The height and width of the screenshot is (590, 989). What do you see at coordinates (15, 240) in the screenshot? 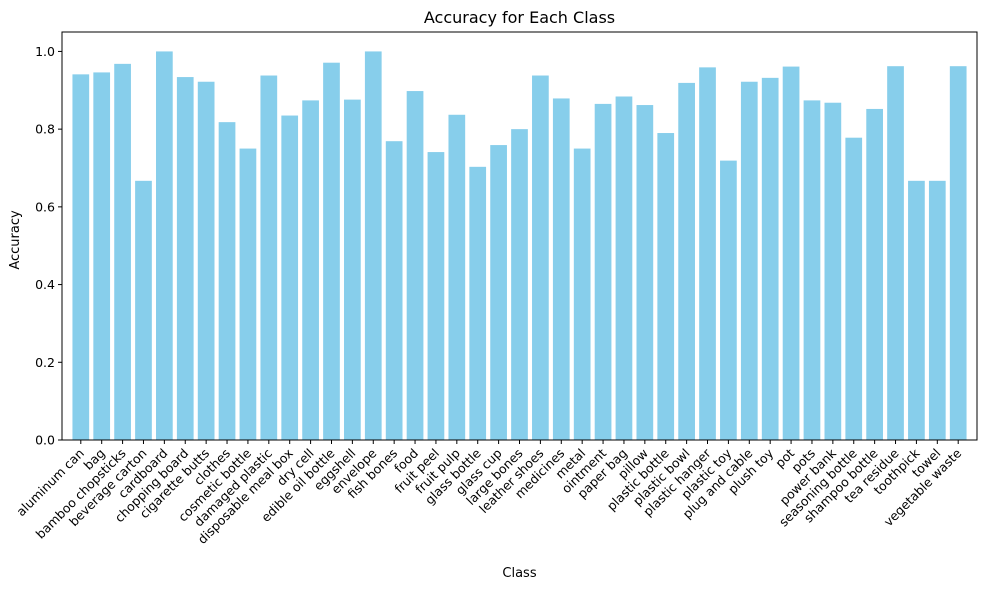
I see `y-axis-label: Accuracy` at bounding box center [15, 240].